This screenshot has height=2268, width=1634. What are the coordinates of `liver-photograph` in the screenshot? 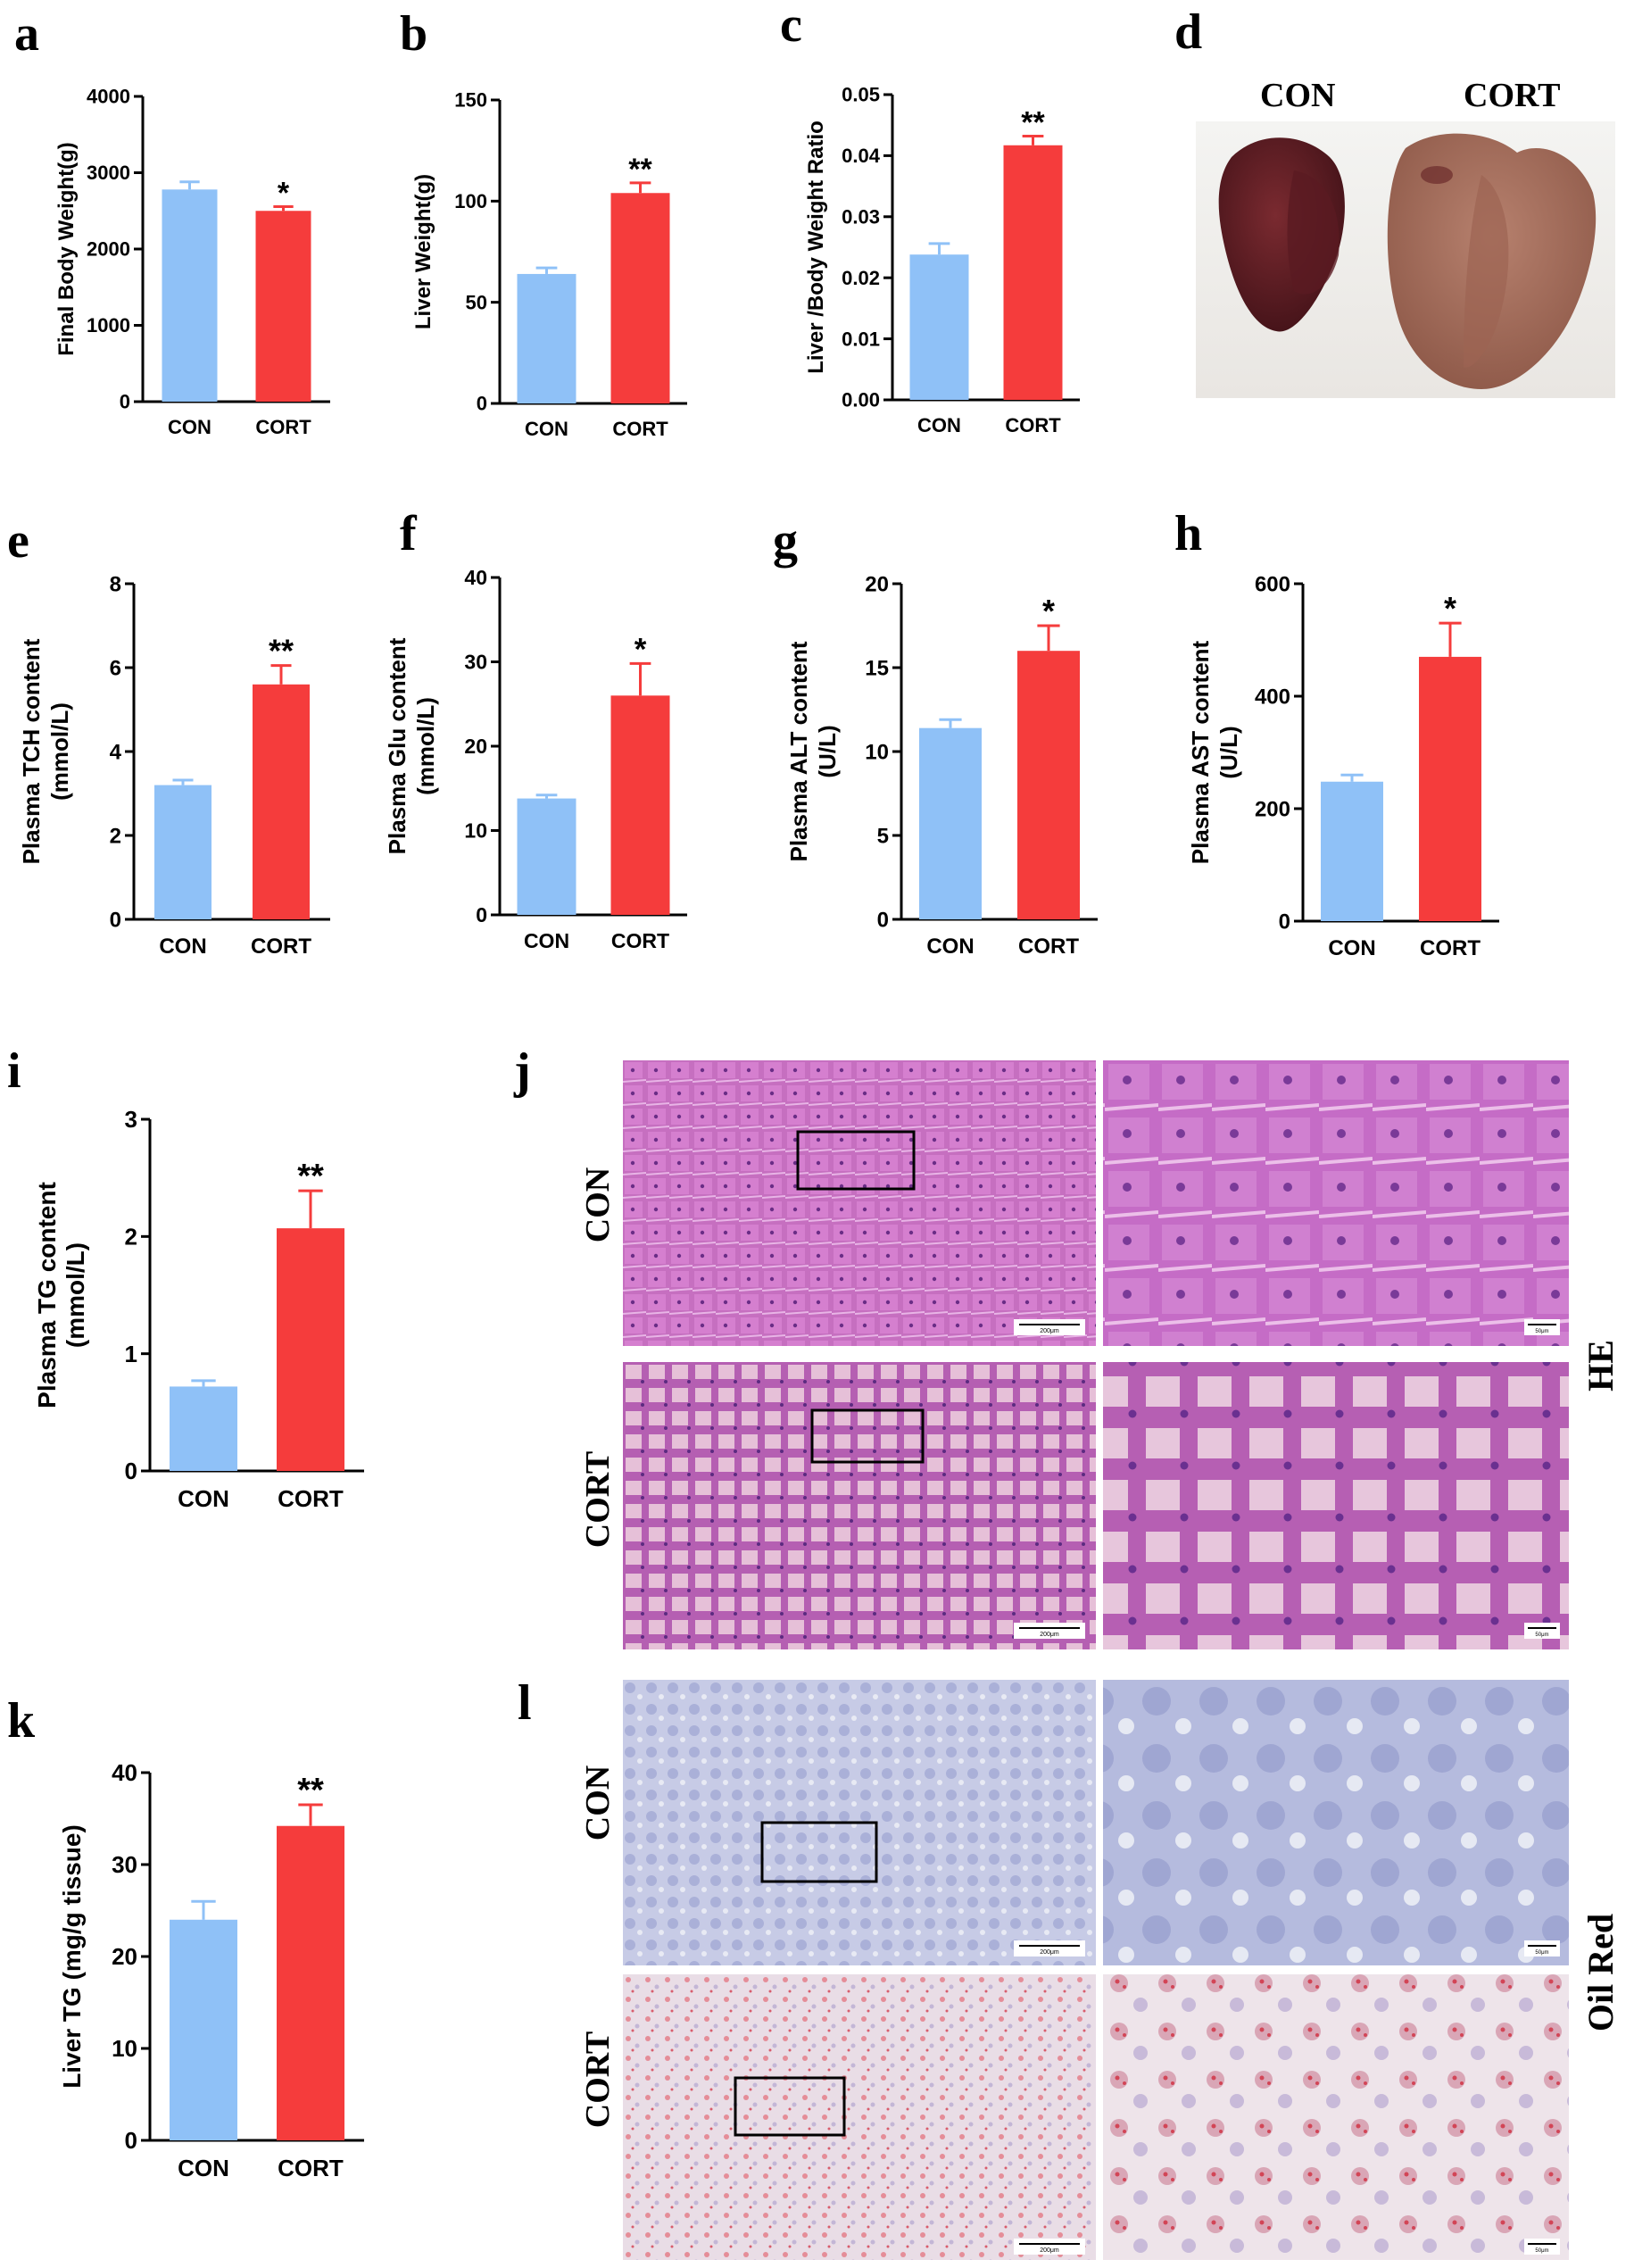 It's located at (1405, 260).